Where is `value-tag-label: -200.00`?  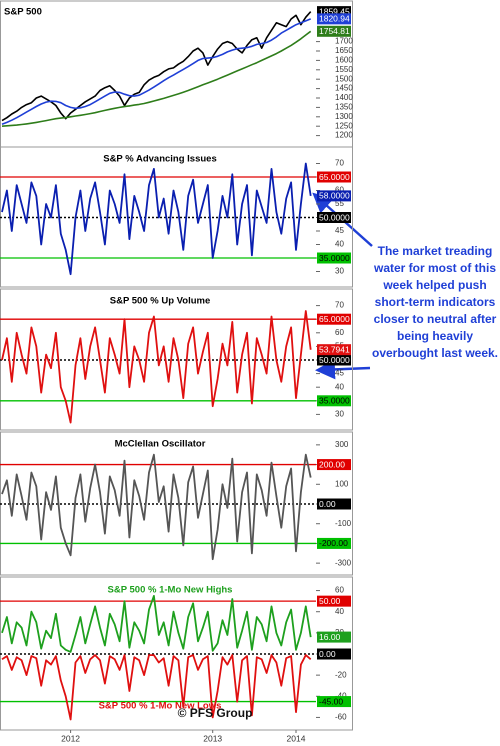 value-tag-label: -200.00 is located at coordinates (333, 543).